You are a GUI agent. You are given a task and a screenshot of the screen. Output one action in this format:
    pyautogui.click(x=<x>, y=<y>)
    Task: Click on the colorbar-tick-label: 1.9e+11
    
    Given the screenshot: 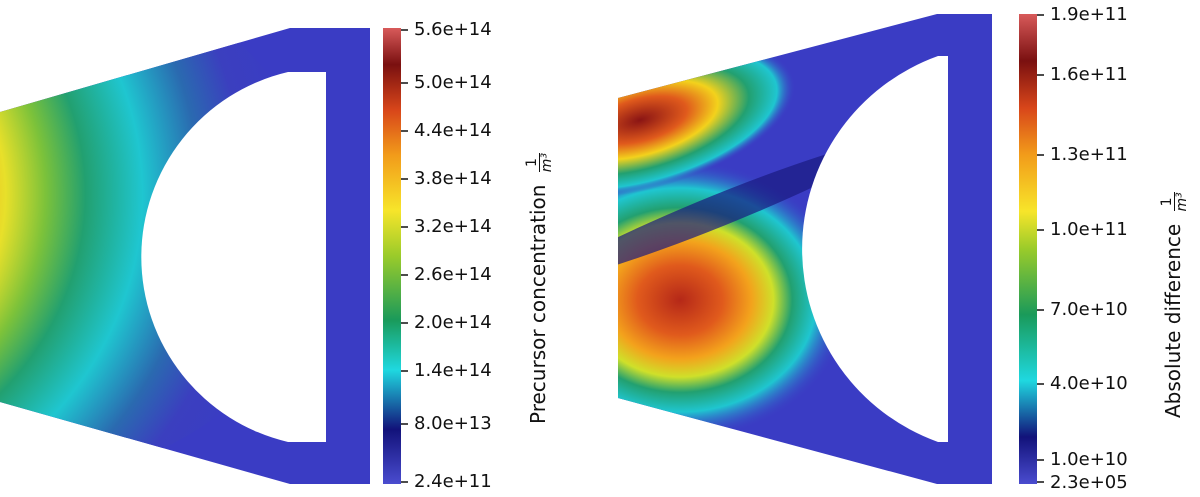 What is the action you would take?
    pyautogui.click(x=1089, y=14)
    